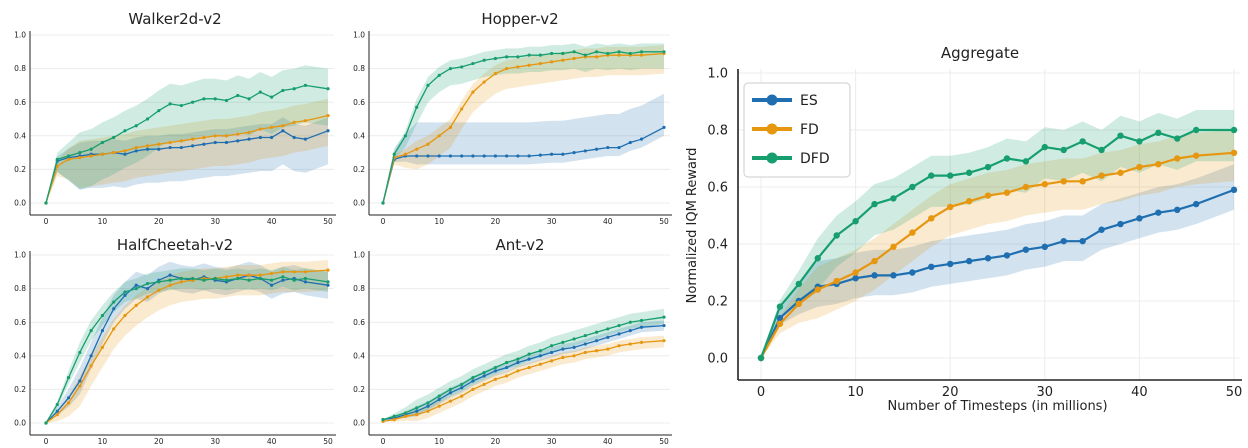 The height and width of the screenshot is (448, 1248). What do you see at coordinates (20, 355) in the screenshot?
I see `y-tick-label: 0.4` at bounding box center [20, 355].